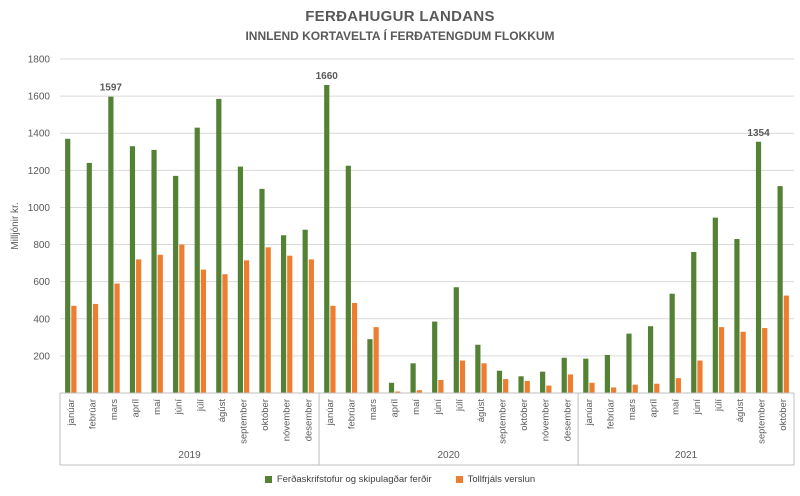  Describe the element at coordinates (39, 97) in the screenshot. I see `y-tick-label: 1600` at that location.